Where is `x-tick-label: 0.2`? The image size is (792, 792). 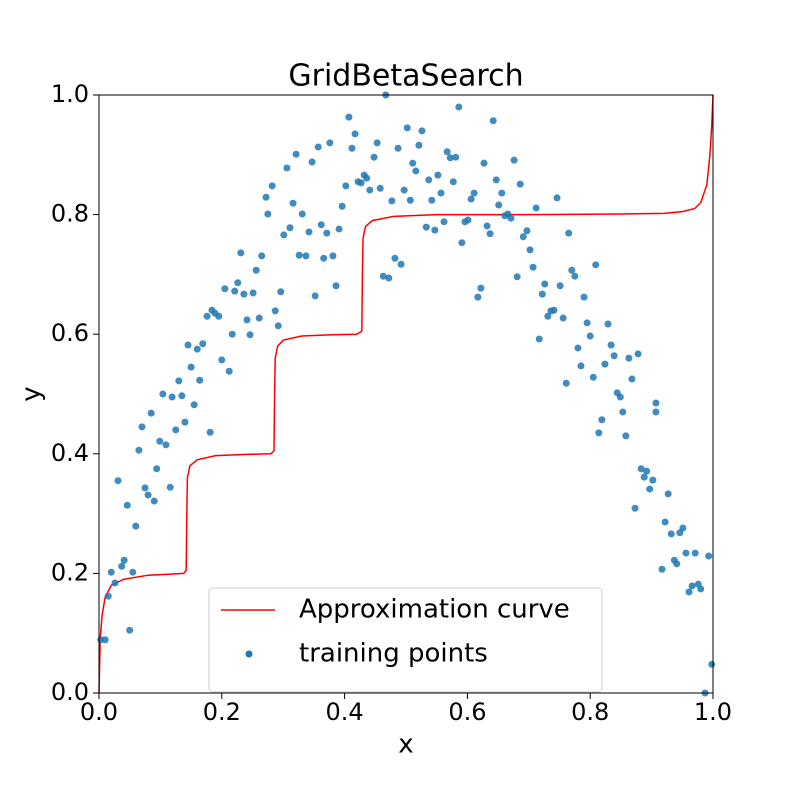 x-tick-label: 0.2 is located at coordinates (222, 712).